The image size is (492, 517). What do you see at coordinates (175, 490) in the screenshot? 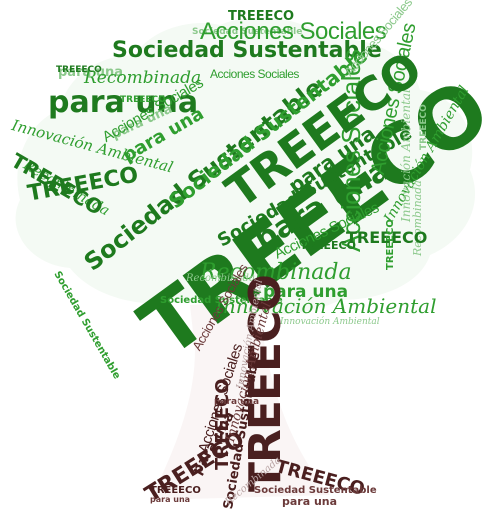
I see `word-treeeco-trunk: TREEECO` at bounding box center [175, 490].